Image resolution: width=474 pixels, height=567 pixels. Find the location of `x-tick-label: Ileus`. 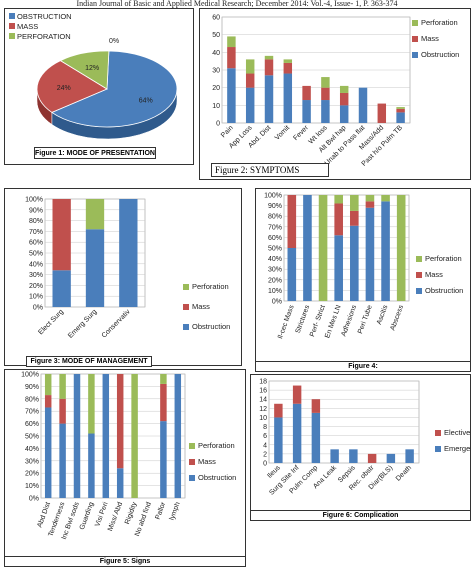

x-tick-label: Ileus is located at coordinates (274, 472).